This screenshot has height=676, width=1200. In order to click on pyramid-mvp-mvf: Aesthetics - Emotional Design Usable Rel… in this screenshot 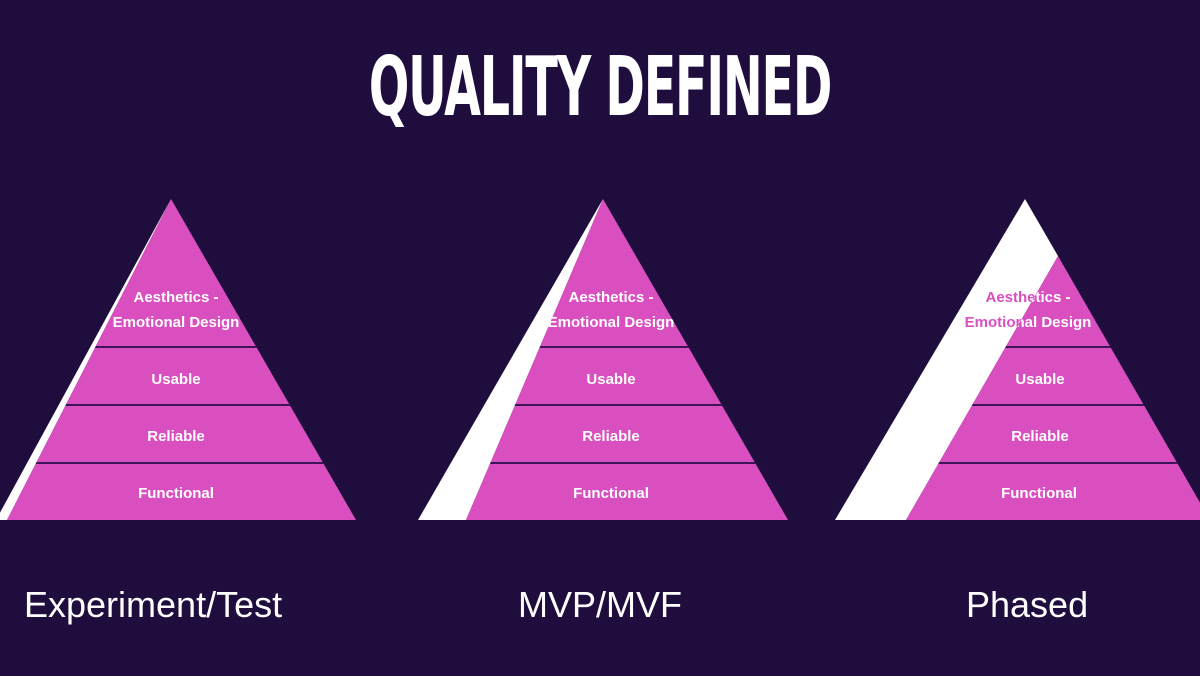, I will do `click(603, 359)`.